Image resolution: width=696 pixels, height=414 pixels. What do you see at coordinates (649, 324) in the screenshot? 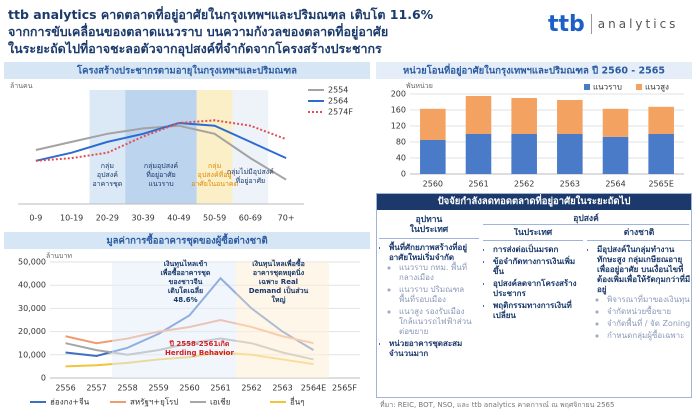
I see `sub-bullet: จำกัดพื้นที่ / จัด Zoning` at bounding box center [649, 324].